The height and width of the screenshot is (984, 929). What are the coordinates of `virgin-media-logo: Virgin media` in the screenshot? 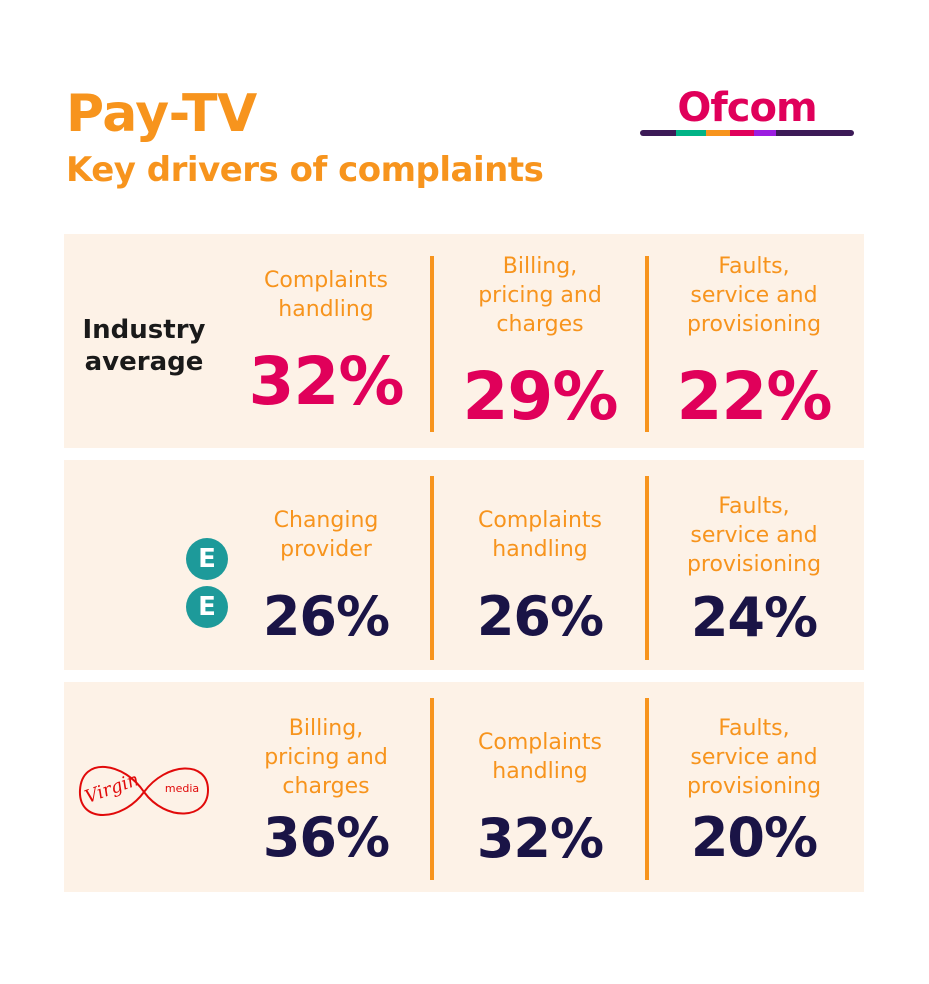 It's located at (144, 789).